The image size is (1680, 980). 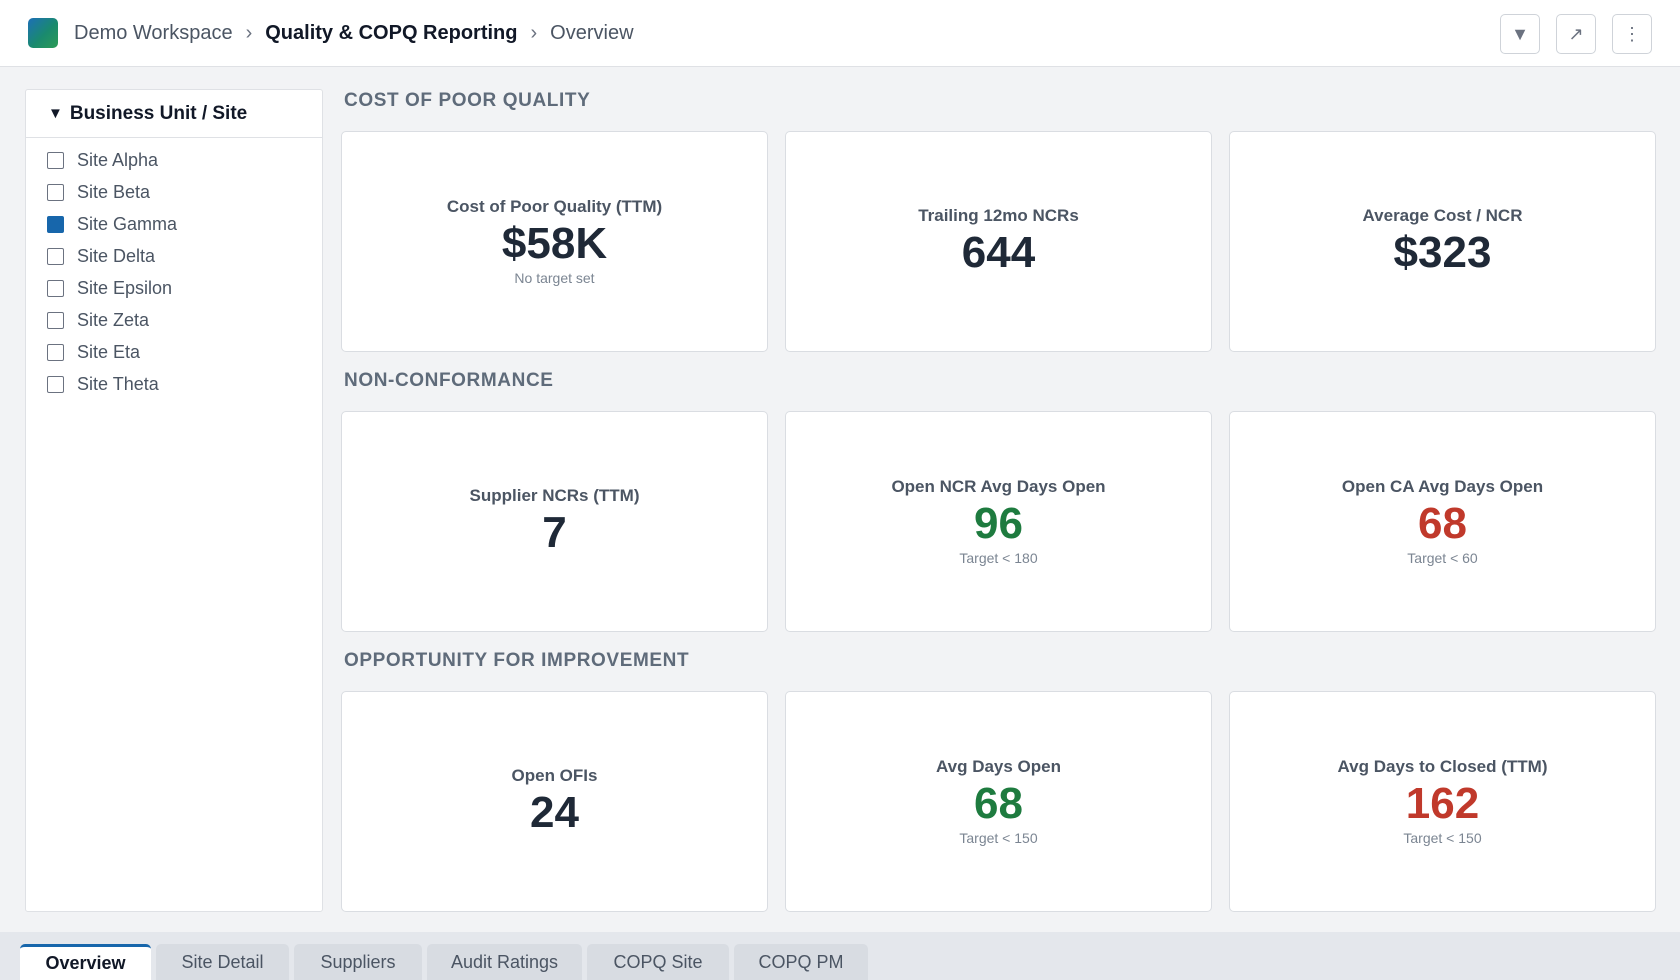 I want to click on kpi-card: Open OFIs 24, so click(x=554, y=801).